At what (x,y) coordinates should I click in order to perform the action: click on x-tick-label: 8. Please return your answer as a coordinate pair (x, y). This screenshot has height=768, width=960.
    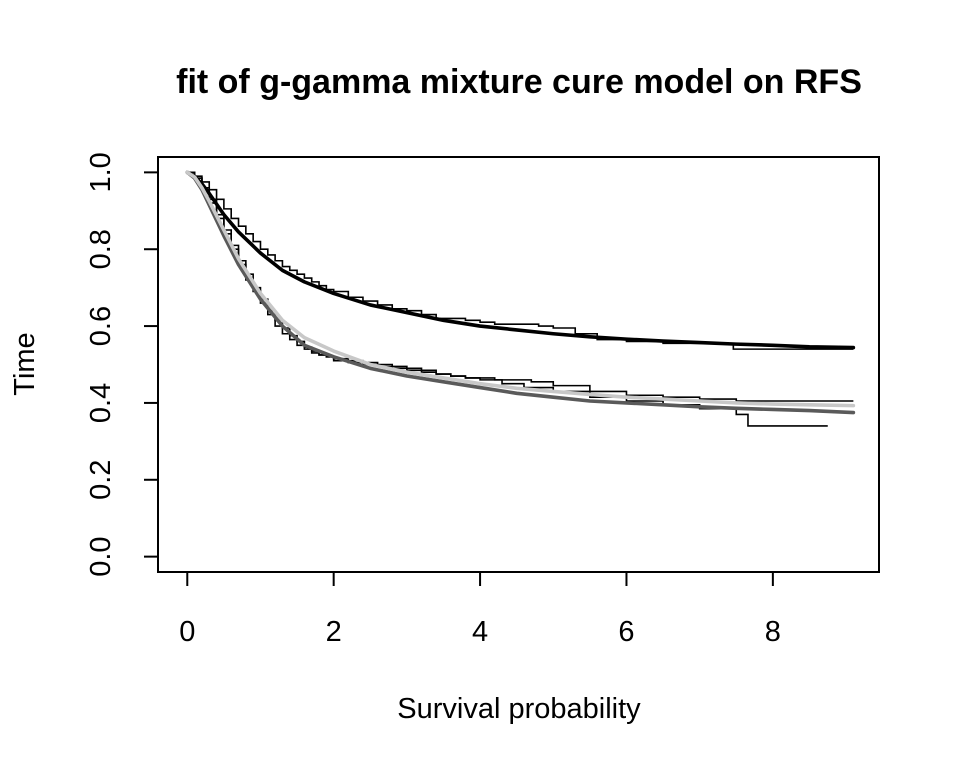
    Looking at the image, I should click on (773, 632).